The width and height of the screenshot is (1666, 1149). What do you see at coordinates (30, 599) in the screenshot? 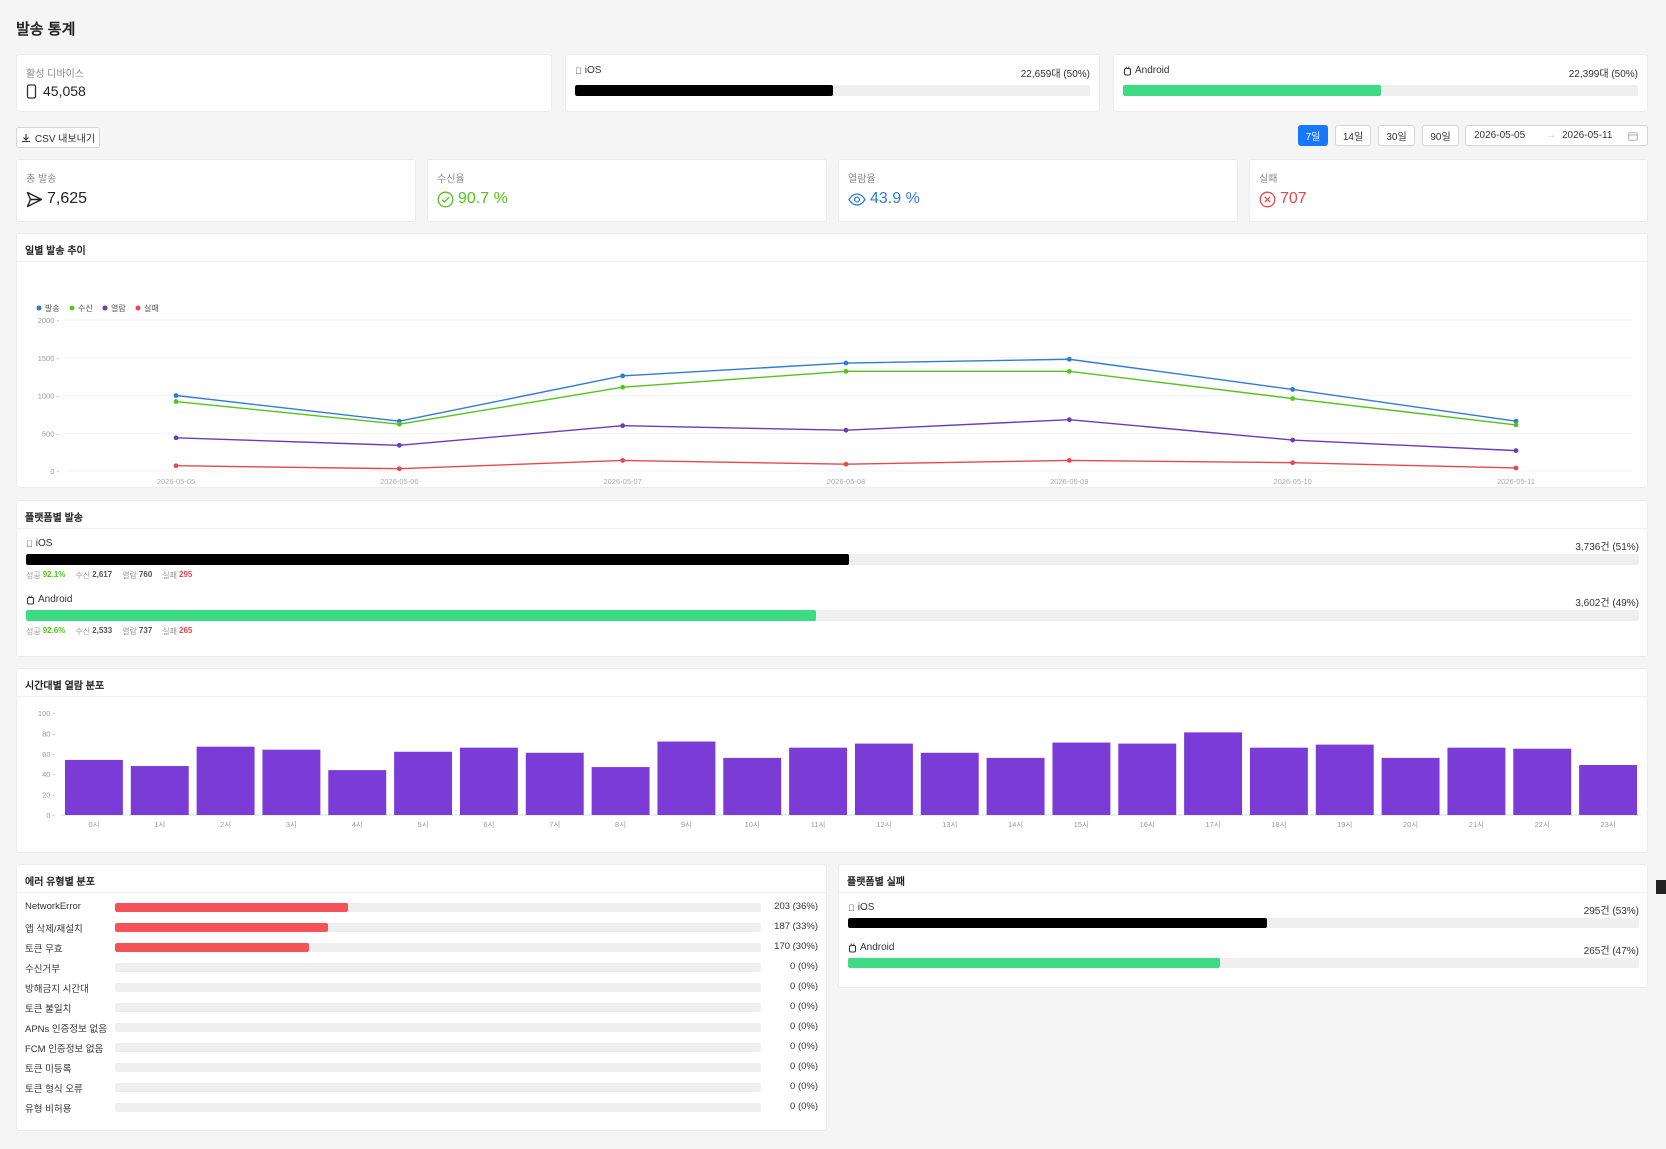
I see `android-icon` at bounding box center [30, 599].